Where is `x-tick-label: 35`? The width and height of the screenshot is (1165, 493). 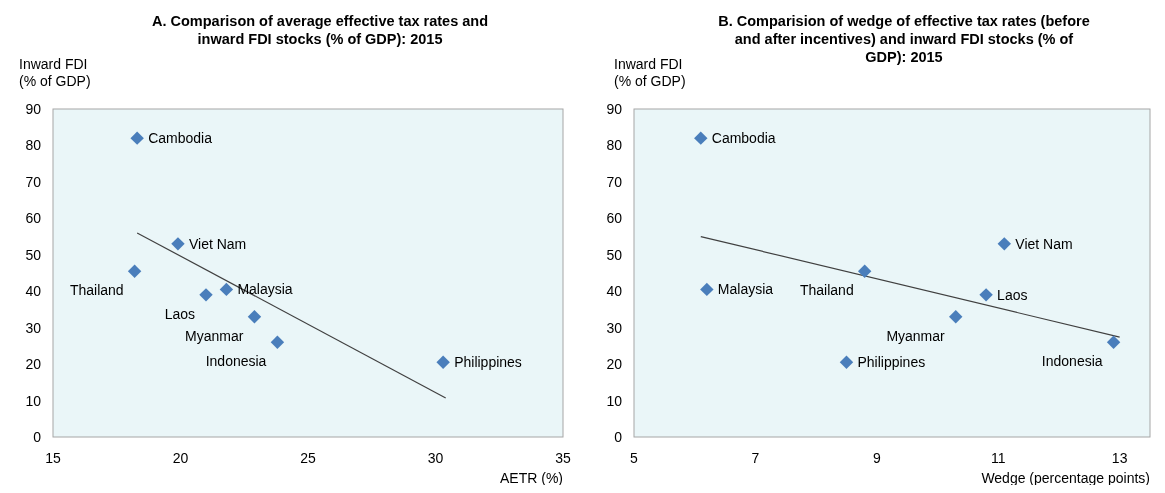
x-tick-label: 35 is located at coordinates (563, 458).